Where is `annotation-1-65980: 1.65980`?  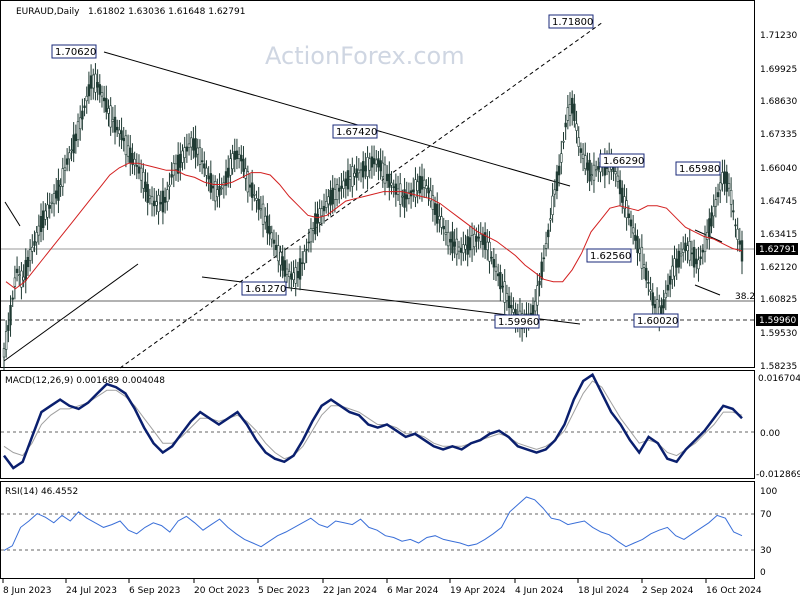
annotation-1-65980: 1.65980 is located at coordinates (698, 168).